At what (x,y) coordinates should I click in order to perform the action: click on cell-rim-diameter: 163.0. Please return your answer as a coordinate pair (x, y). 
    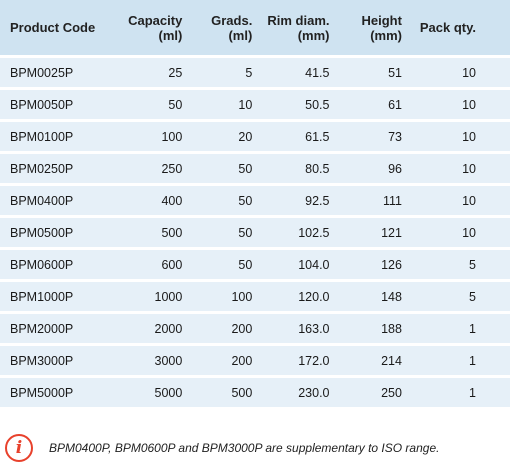
    Looking at the image, I should click on (294, 328).